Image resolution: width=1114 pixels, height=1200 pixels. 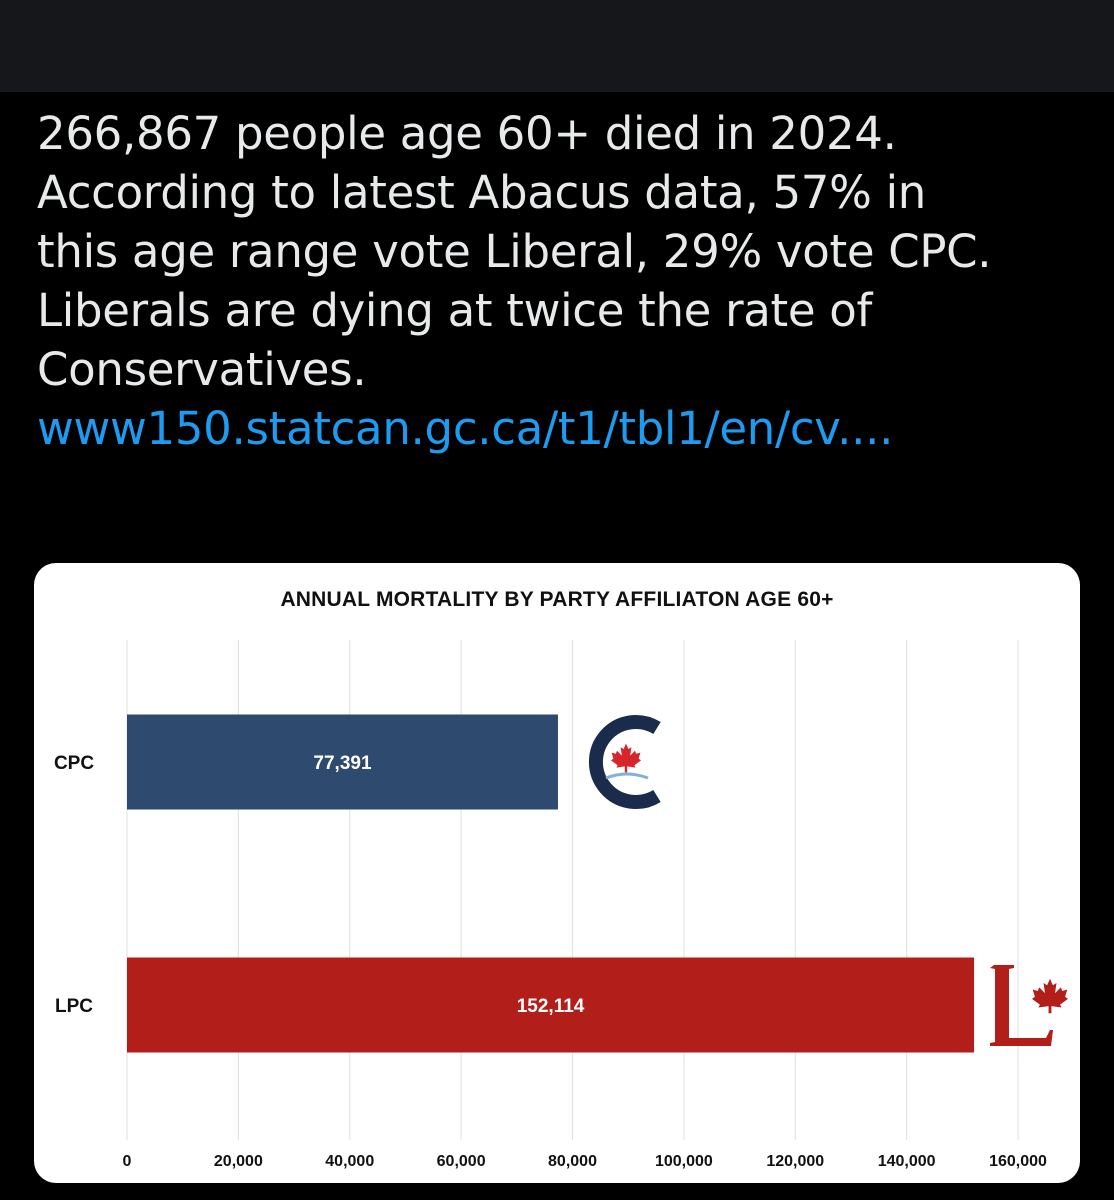 I want to click on x-tick-label: 40,000, so click(x=349, y=1161).